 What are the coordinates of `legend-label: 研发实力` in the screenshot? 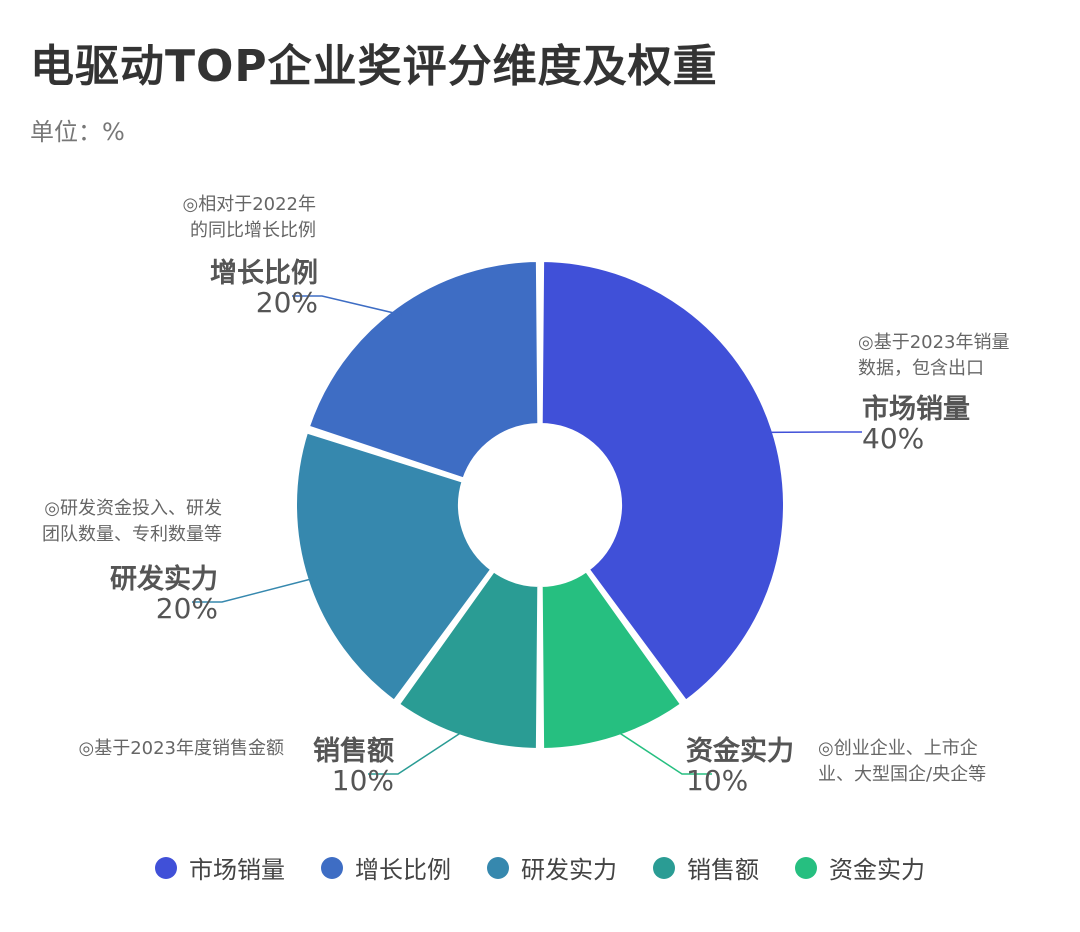 It's located at (569, 870).